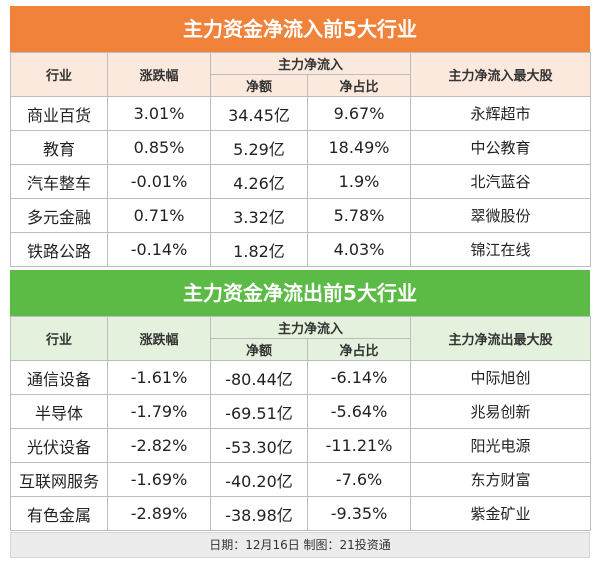 The width and height of the screenshot is (600, 569). I want to click on inflow-banner: 主力资金净流入前5大行业, so click(300, 29).